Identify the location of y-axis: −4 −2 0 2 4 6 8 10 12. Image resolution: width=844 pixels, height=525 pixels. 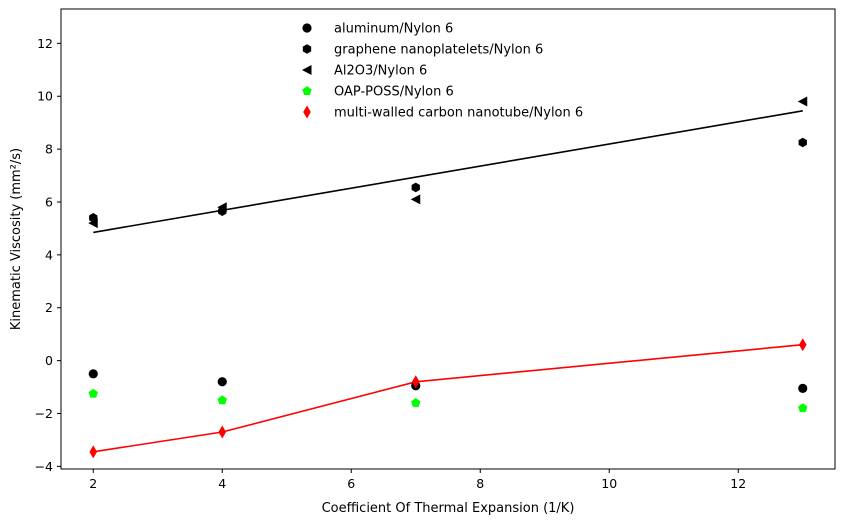
(48, 255).